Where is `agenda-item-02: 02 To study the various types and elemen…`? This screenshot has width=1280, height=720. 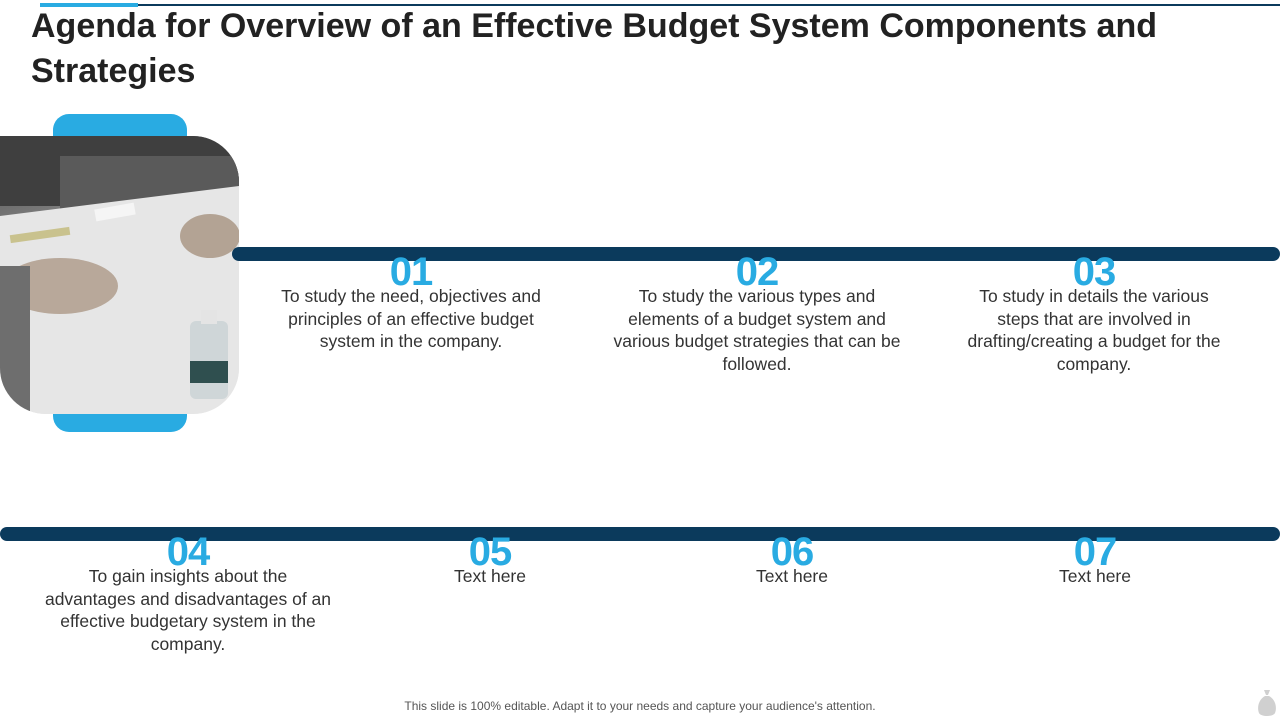
agenda-item-02: 02 To study the various types and elemen… is located at coordinates (757, 312).